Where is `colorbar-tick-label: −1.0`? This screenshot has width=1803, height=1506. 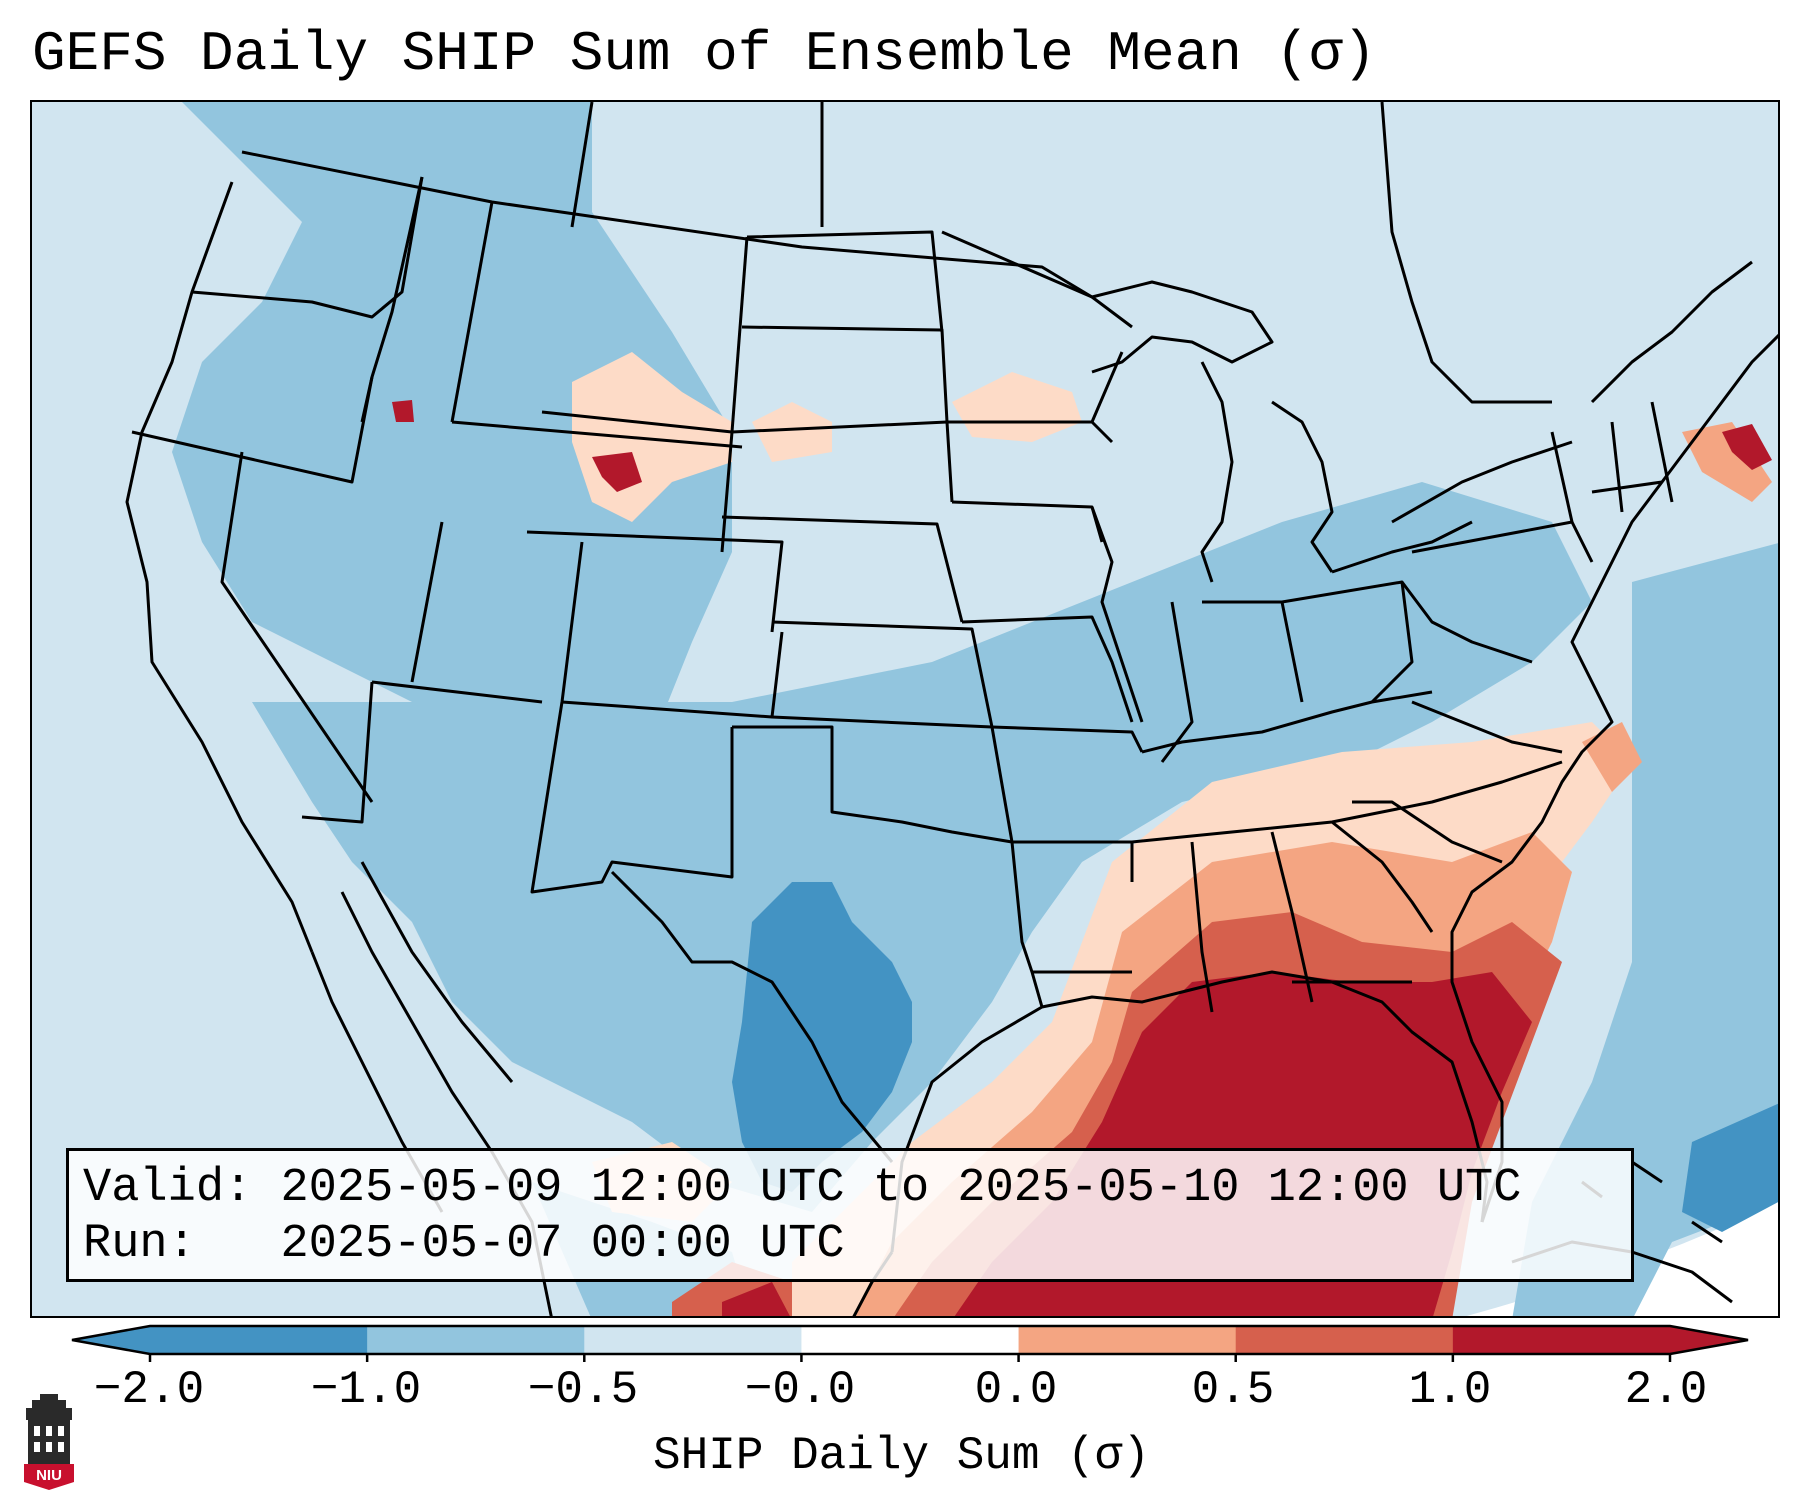 colorbar-tick-label: −1.0 is located at coordinates (366, 1390).